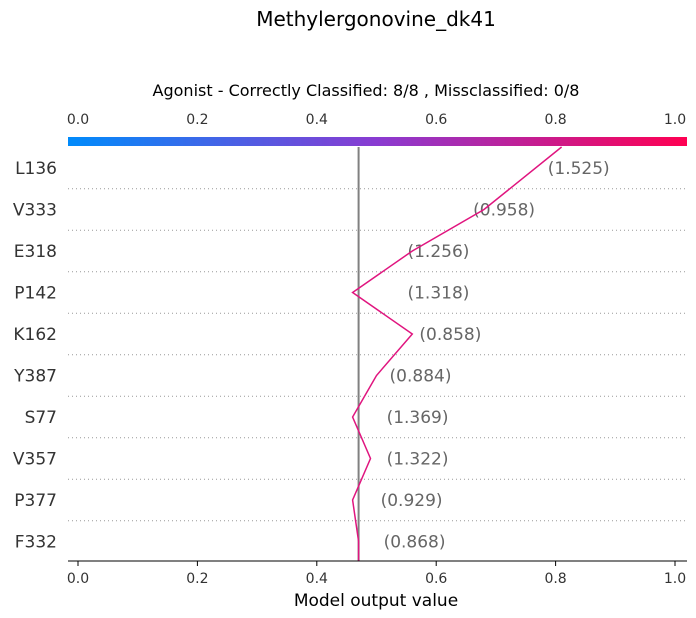 This screenshot has height=618, width=696. Describe the element at coordinates (35, 377) in the screenshot. I see `feature-label: Y387` at that location.